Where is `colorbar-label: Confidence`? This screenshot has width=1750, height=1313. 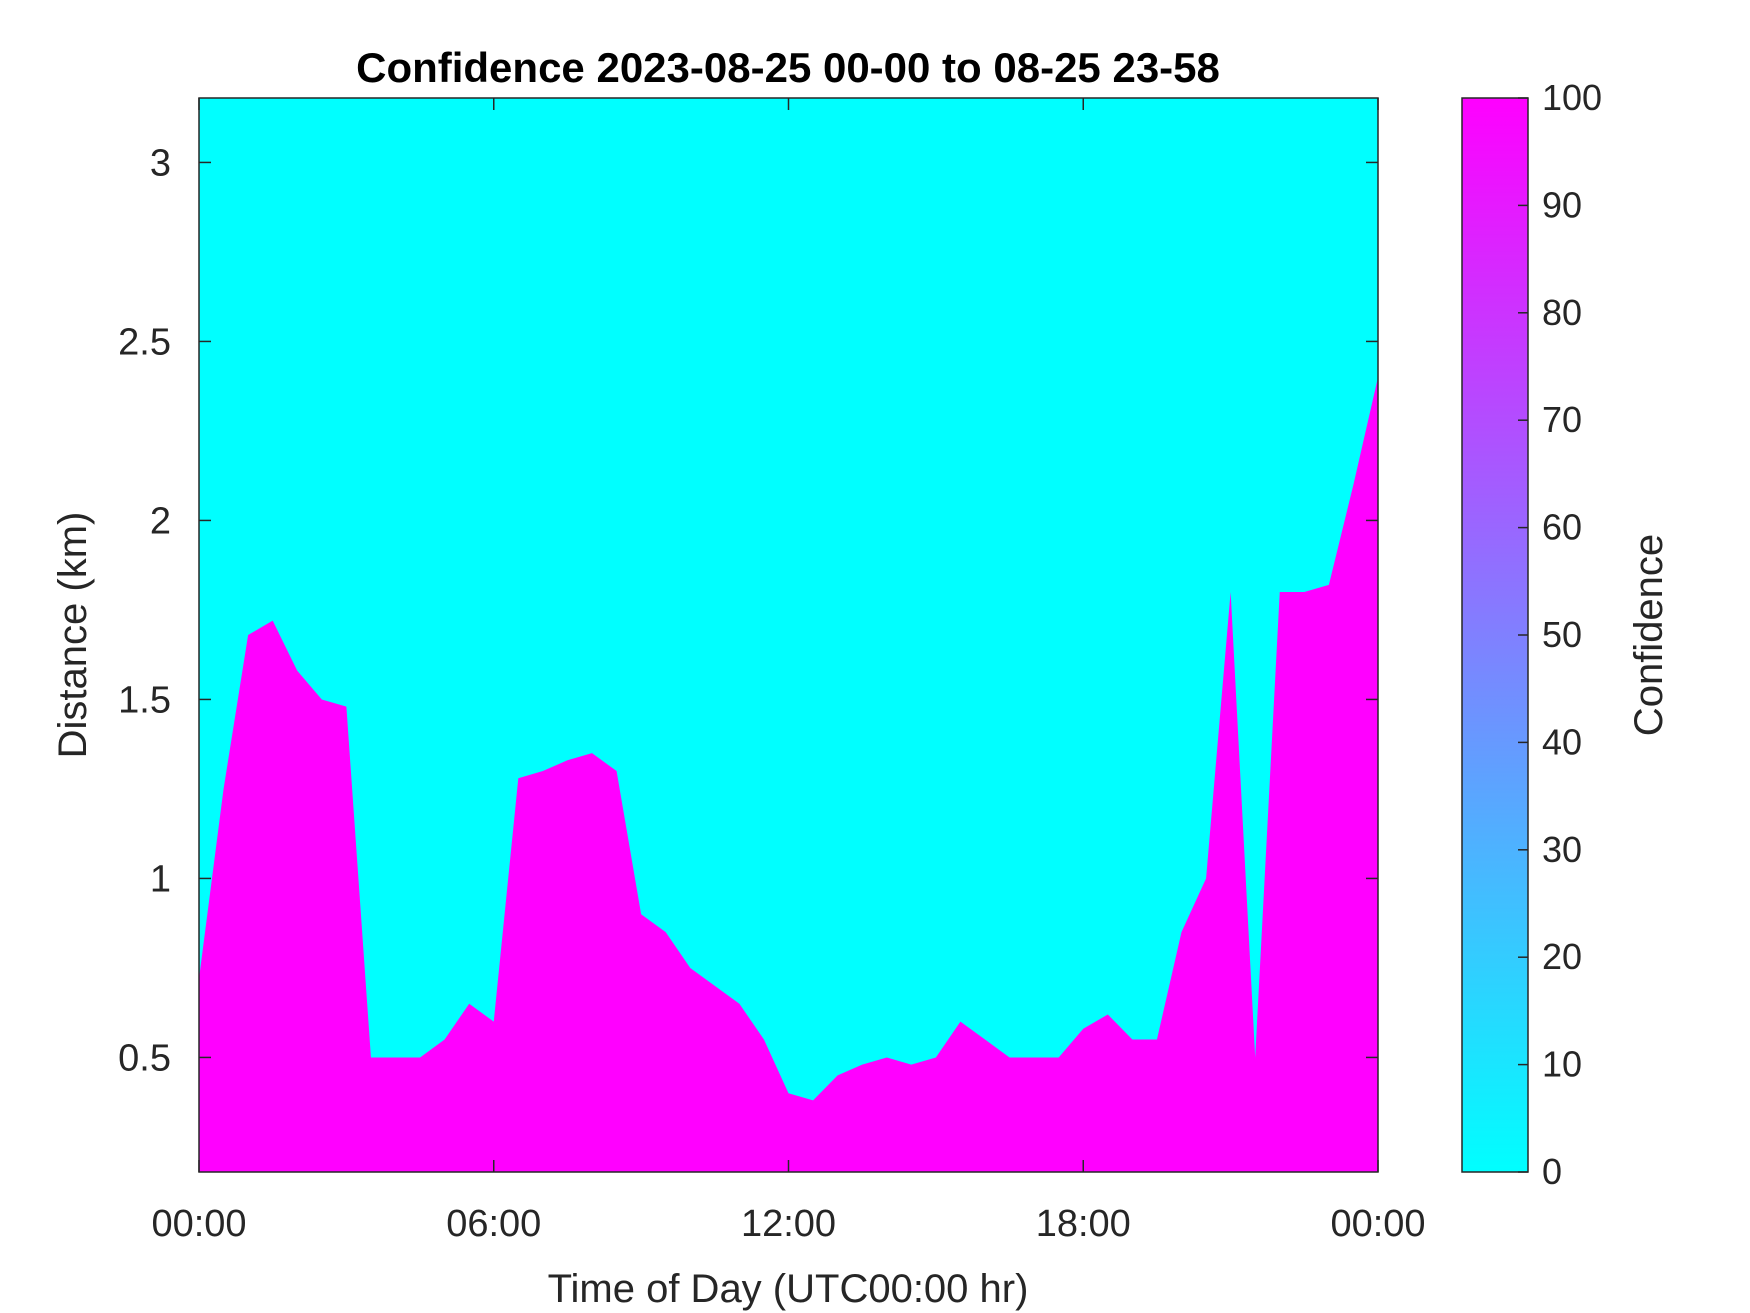
colorbar-label: Confidence is located at coordinates (1649, 635).